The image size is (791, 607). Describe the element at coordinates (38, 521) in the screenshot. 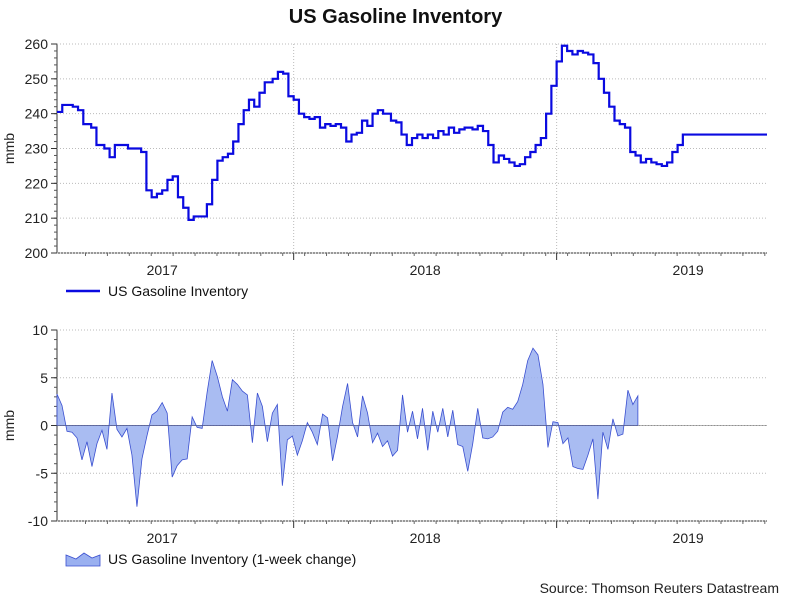

I see `y-tick-label: -10` at that location.